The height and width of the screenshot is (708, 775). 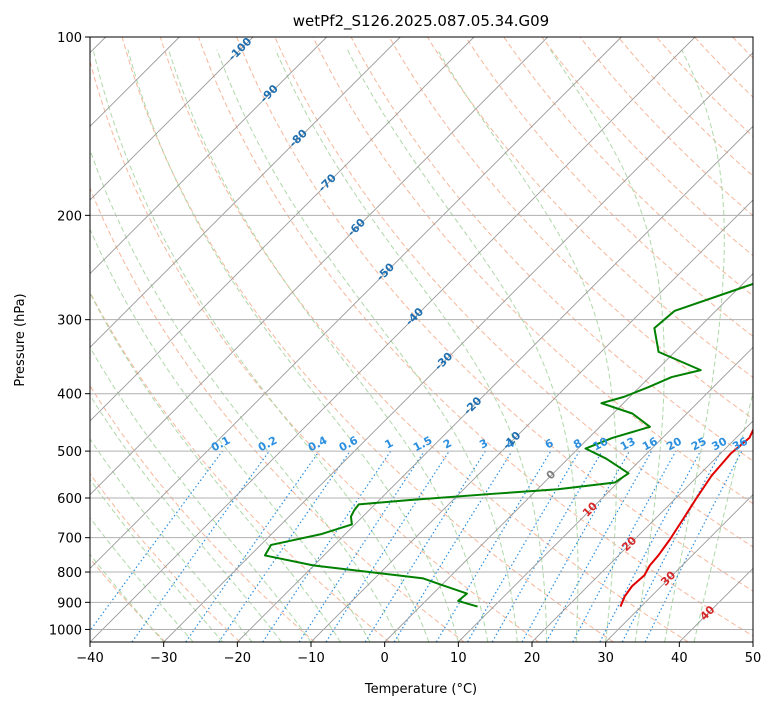 I want to click on y-tick-label: 400, so click(x=69, y=395).